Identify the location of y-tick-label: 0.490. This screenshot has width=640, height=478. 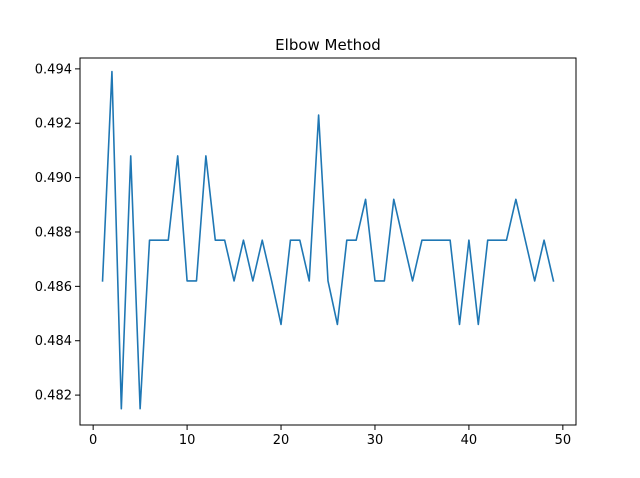
(53, 178).